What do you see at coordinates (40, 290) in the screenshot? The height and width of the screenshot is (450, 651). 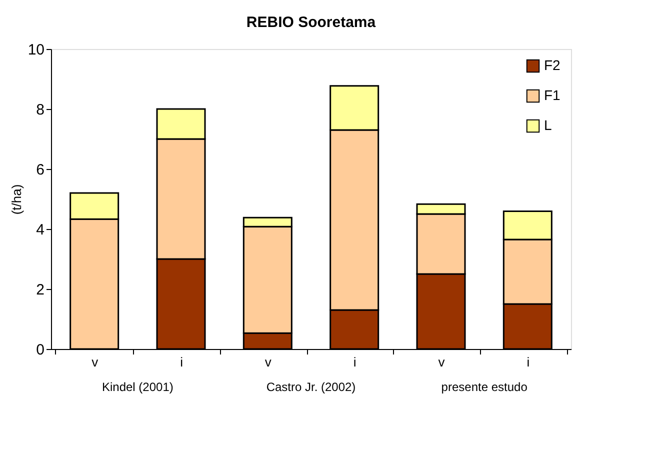 I see `y-tick-label: 2` at bounding box center [40, 290].